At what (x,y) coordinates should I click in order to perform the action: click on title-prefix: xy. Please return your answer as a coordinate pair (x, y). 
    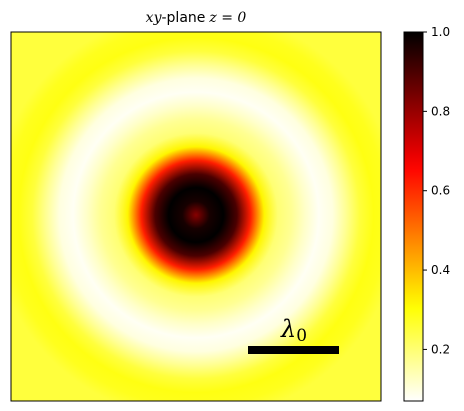
    Looking at the image, I should click on (154, 18).